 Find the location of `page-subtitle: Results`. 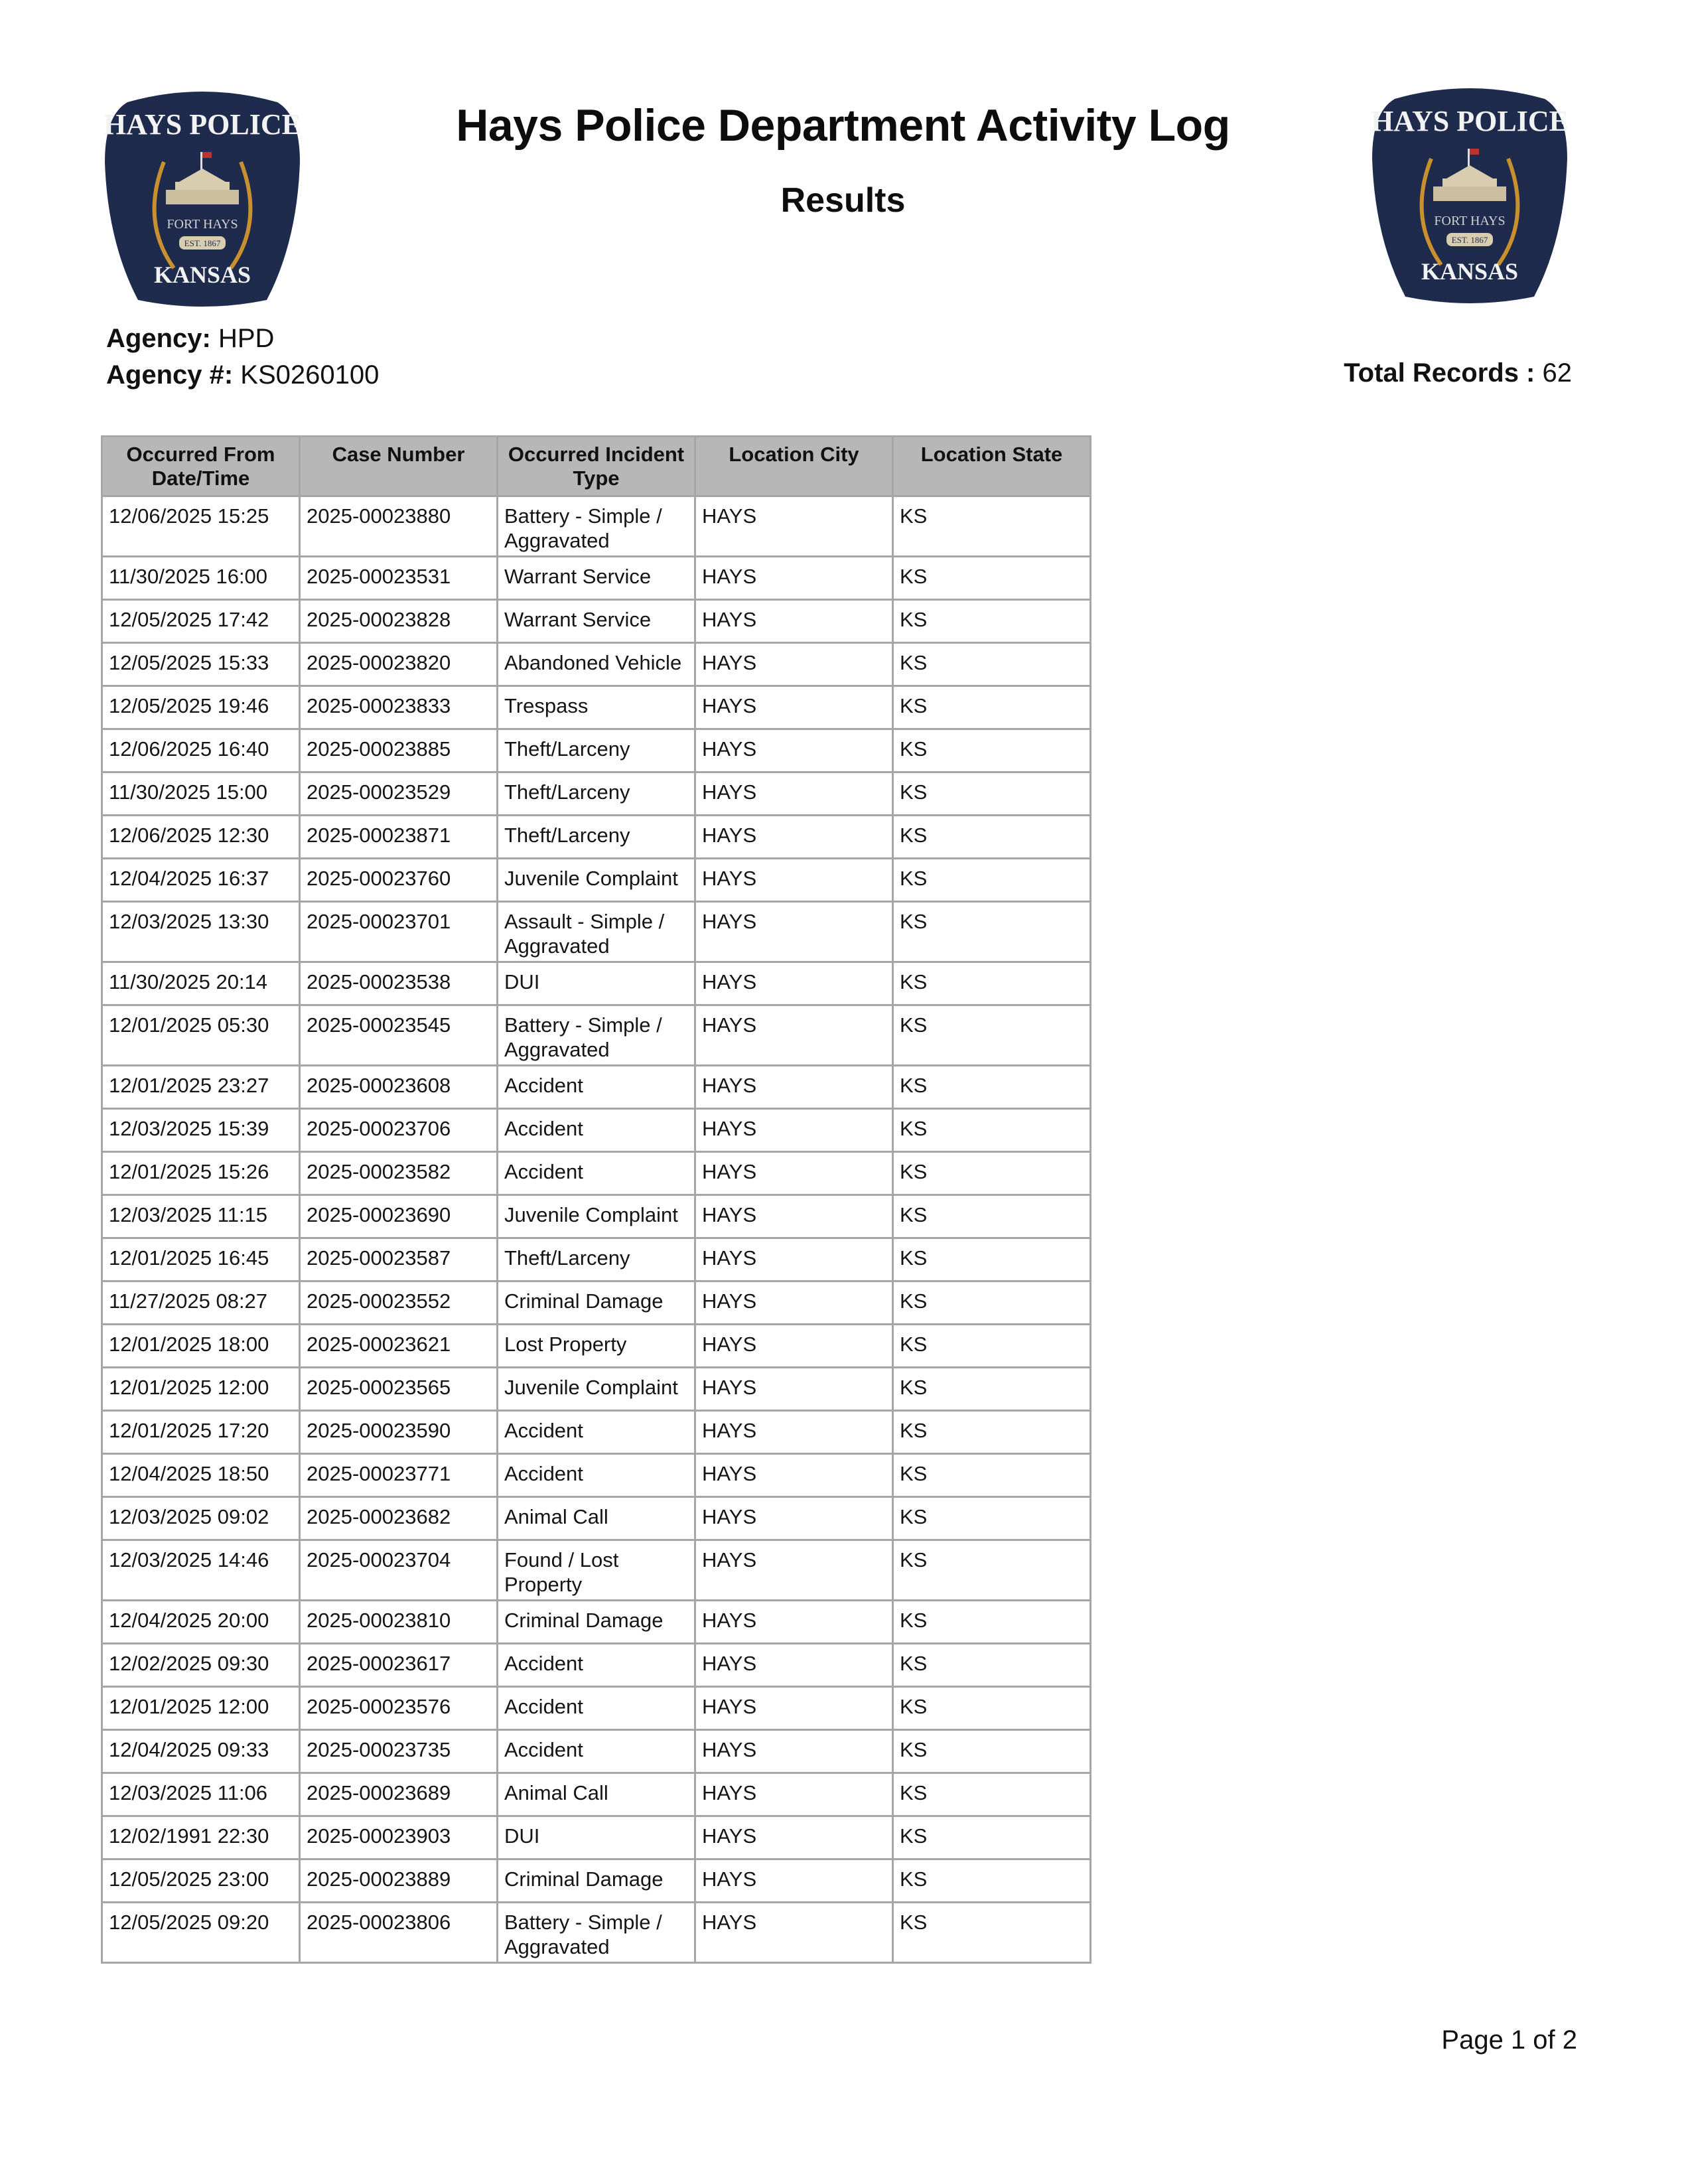

page-subtitle: Results is located at coordinates (843, 200).